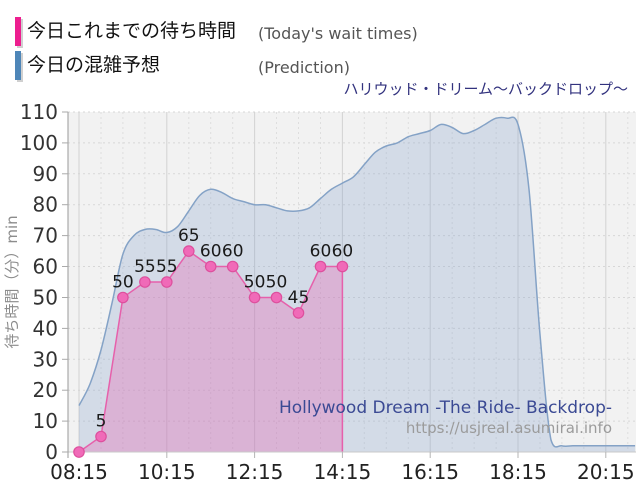 The height and width of the screenshot is (500, 640). What do you see at coordinates (304, 67) in the screenshot?
I see `legend-label-prediction-en: (Prediction)` at bounding box center [304, 67].